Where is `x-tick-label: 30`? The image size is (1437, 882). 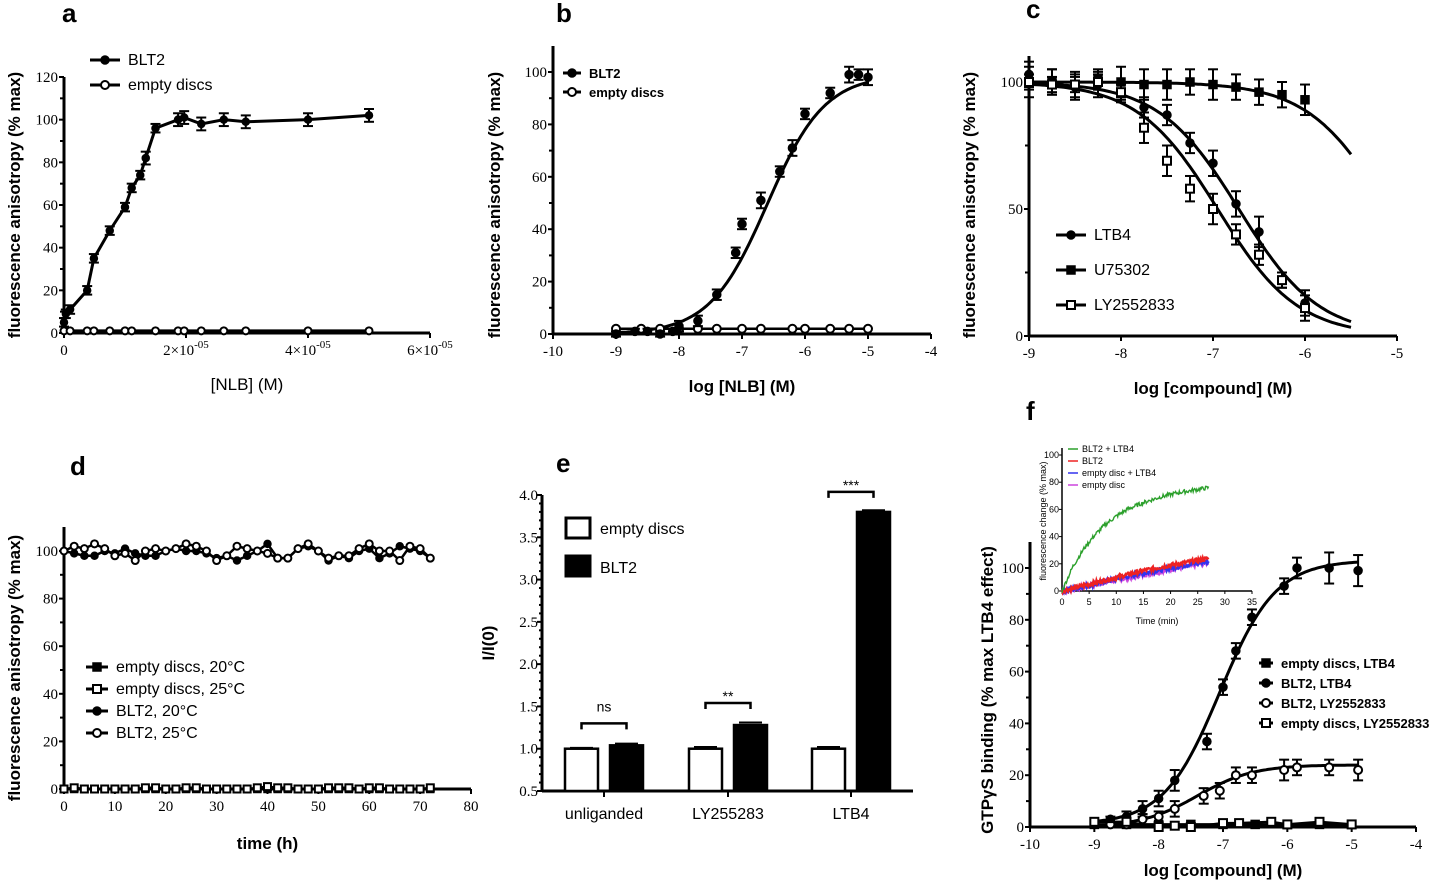
x-tick-label: 30 is located at coordinates (216, 807).